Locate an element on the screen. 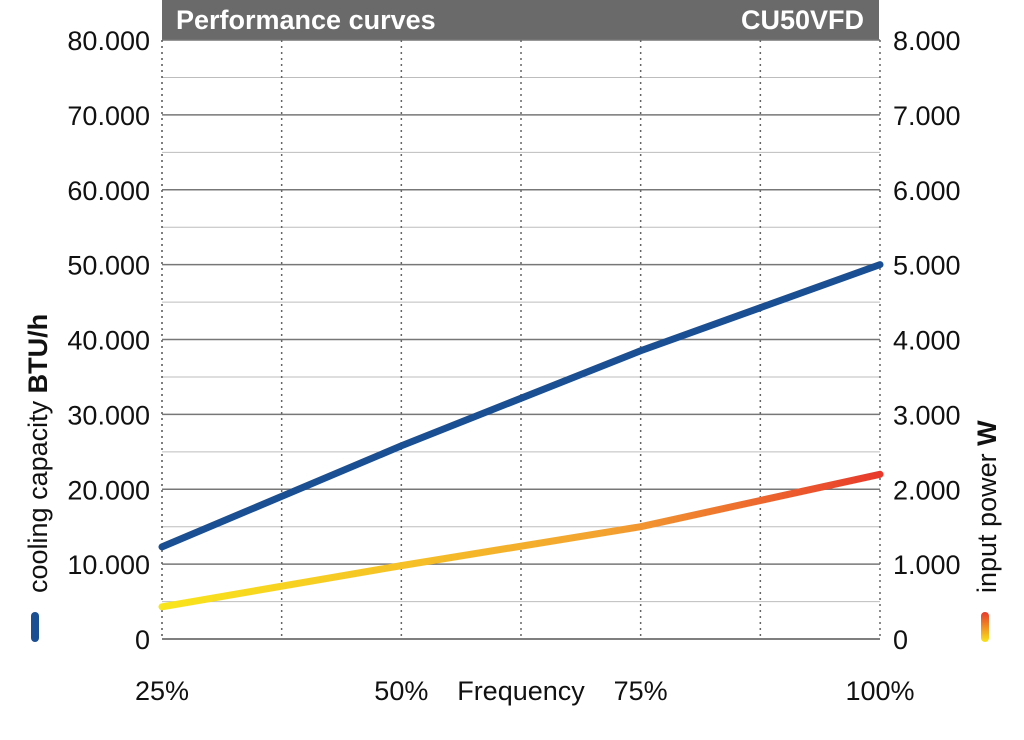 This screenshot has width=1024, height=740. y-left-tick-label: 10.000 is located at coordinates (108, 565).